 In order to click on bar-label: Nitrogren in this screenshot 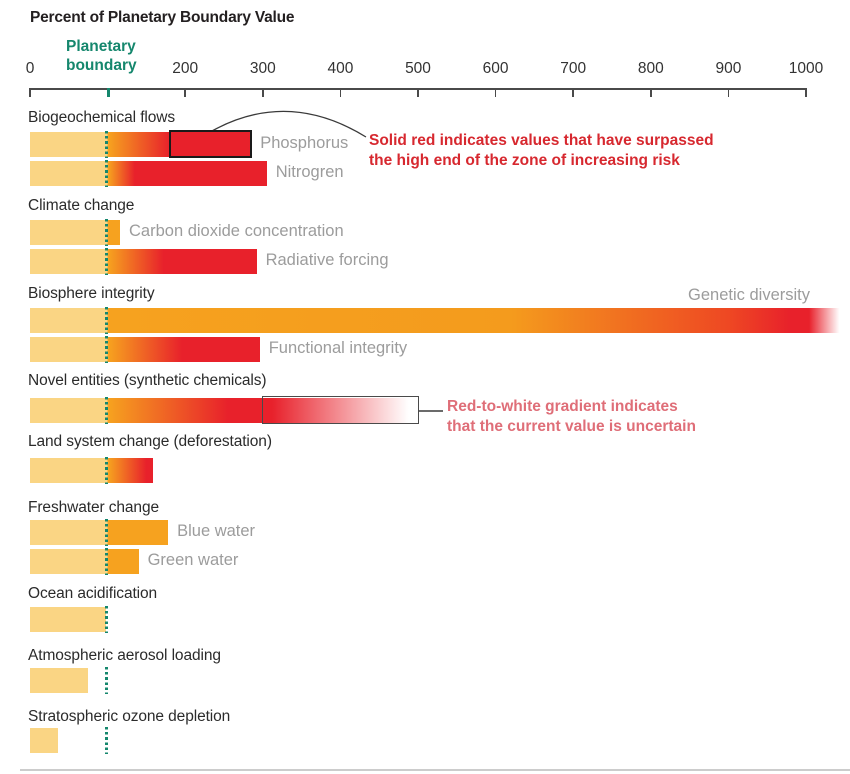, I will do `click(309, 172)`.